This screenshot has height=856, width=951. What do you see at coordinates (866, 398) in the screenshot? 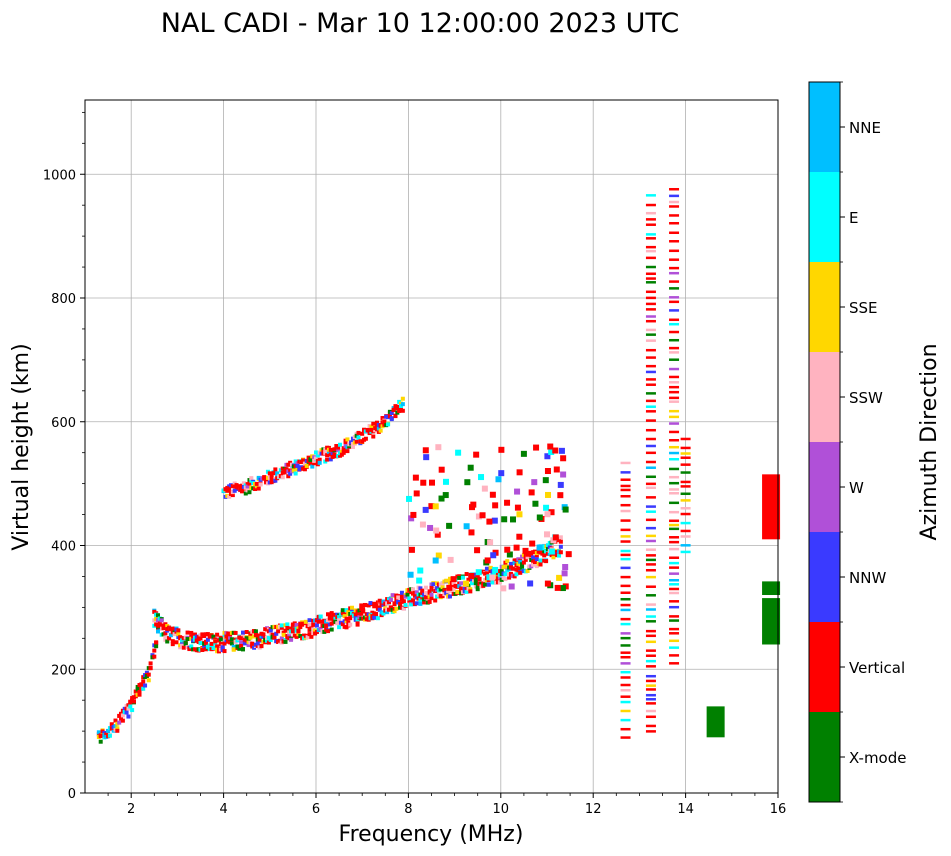
I see `colorbar-label-4: SSW` at bounding box center [866, 398].